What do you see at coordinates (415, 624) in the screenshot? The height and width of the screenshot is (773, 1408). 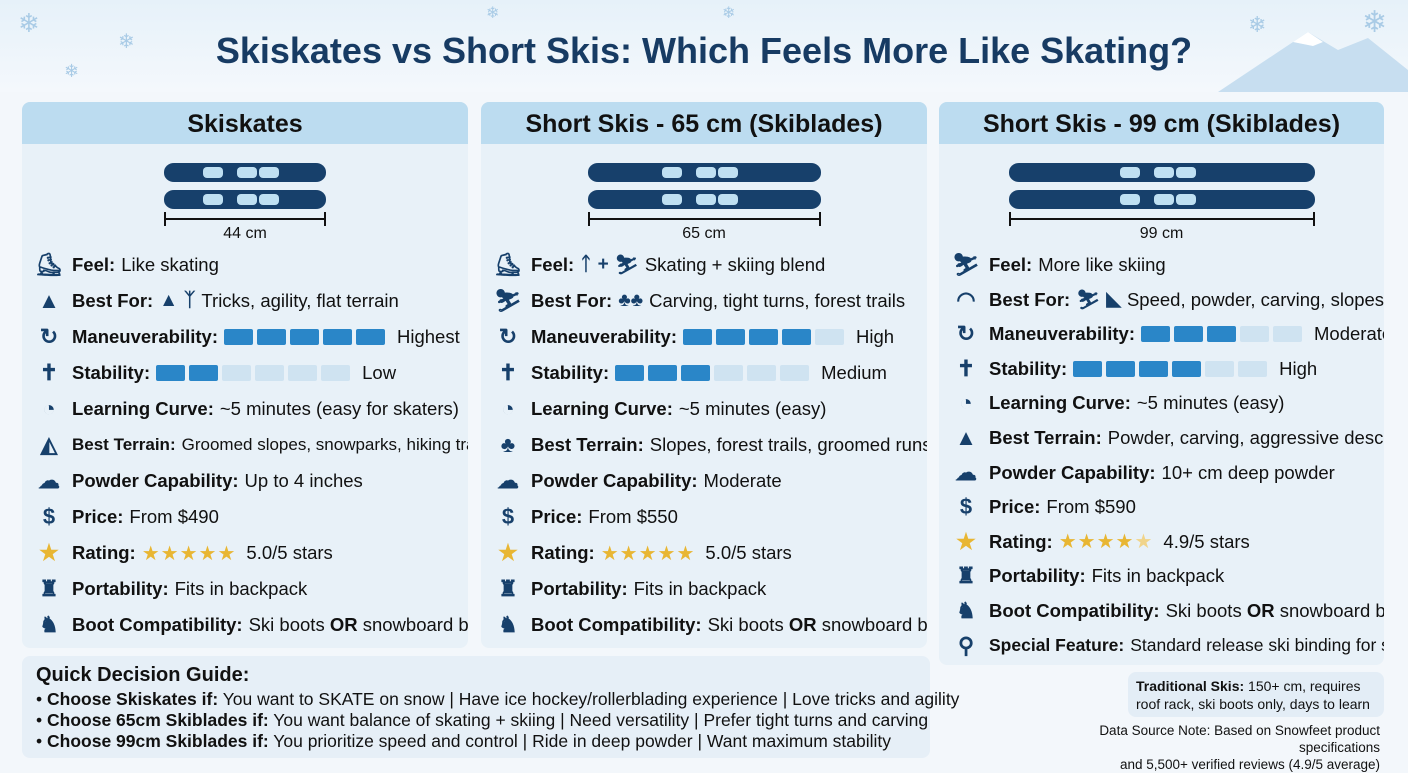 I see `spec-value: snowboard boots` at bounding box center [415, 624].